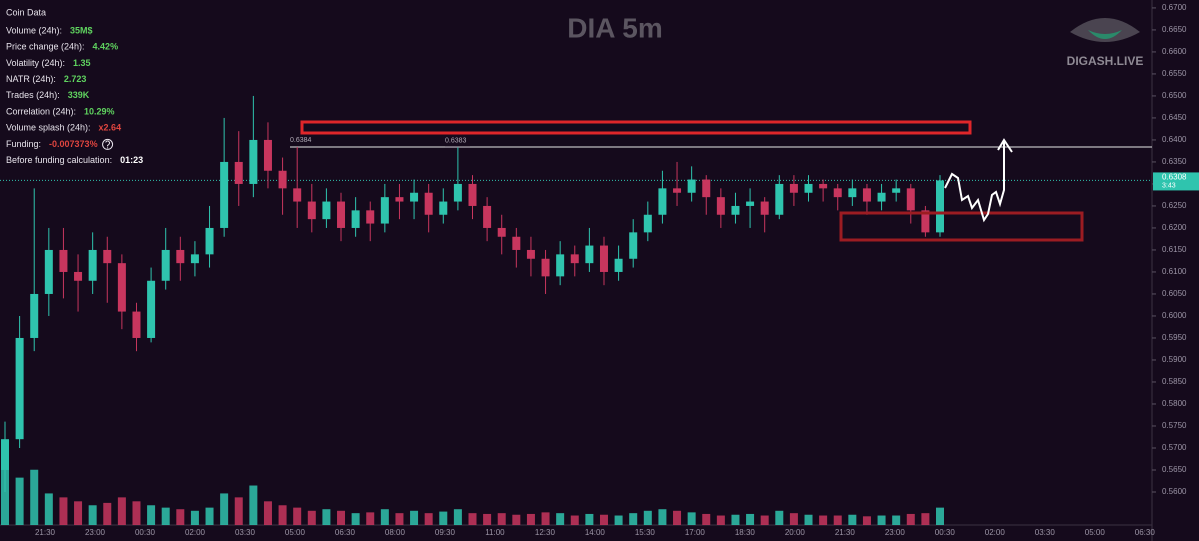  I want to click on y-tick-label: 0.5850, so click(1174, 381).